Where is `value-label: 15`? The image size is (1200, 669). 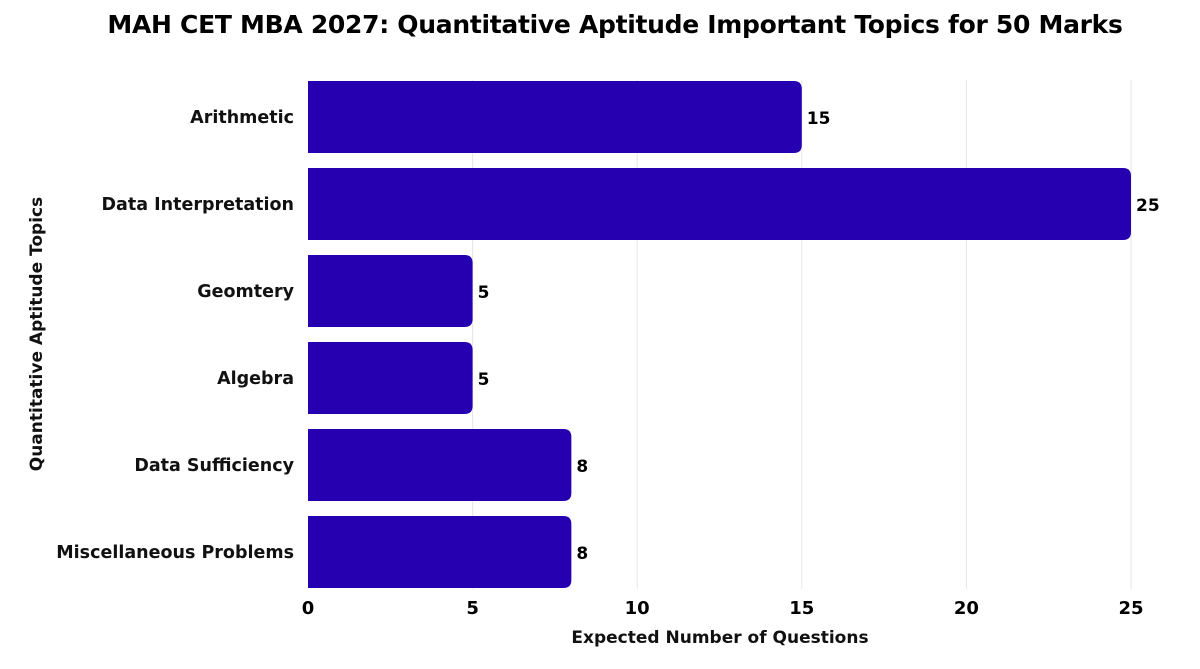 value-label: 15 is located at coordinates (819, 119).